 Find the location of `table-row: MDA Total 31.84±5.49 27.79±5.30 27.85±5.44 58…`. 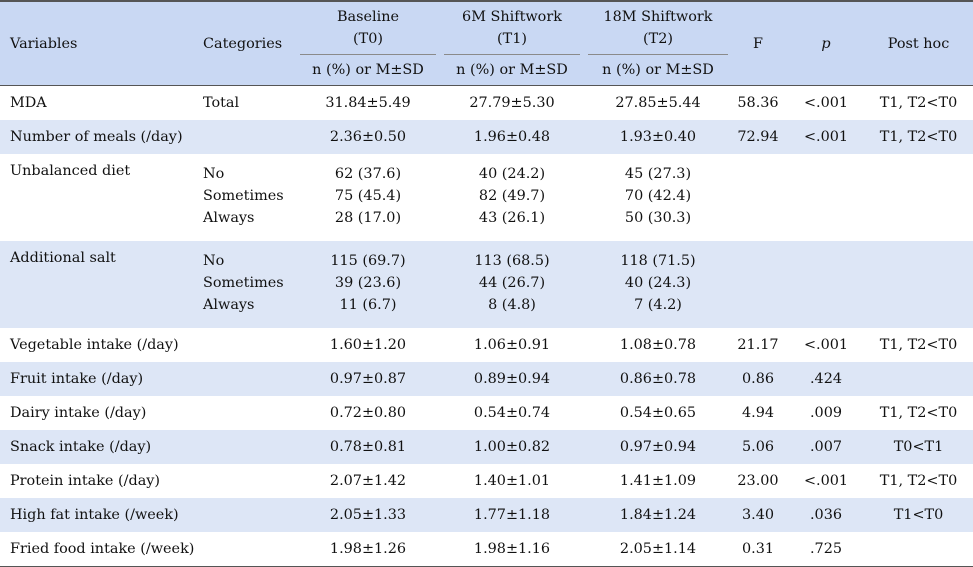

table-row: MDA Total 31.84±5.49 27.79±5.30 27.85±5.44 58… is located at coordinates (486, 102).